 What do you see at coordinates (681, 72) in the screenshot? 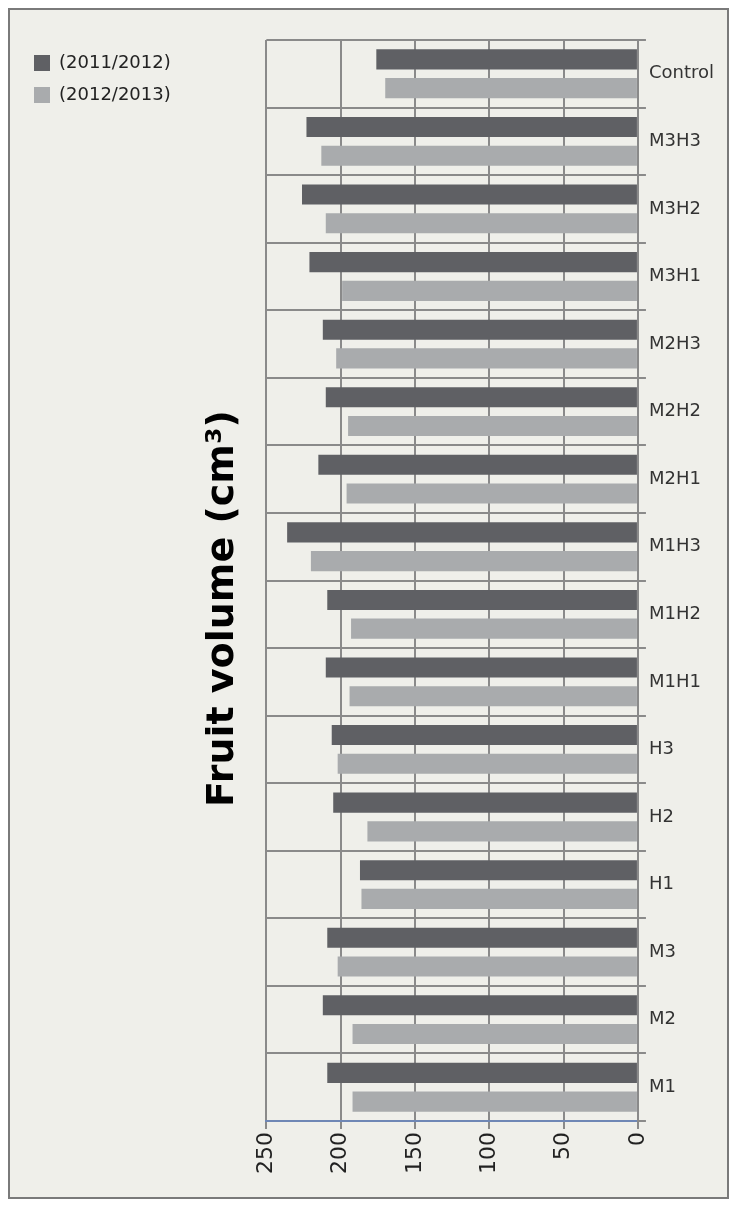
I see `y-tick-label: Control` at bounding box center [681, 72].